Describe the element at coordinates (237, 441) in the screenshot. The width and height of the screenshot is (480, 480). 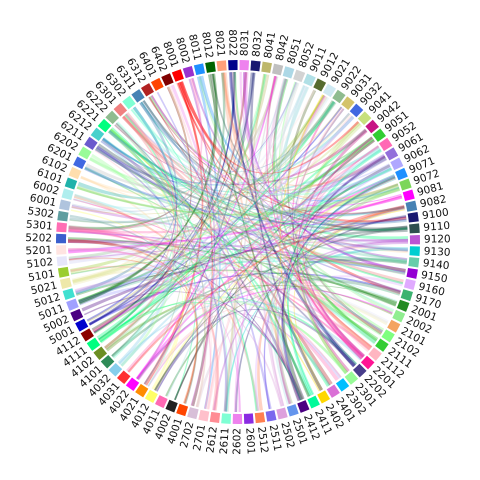
I see `sector-label-2602: 2602` at that location.